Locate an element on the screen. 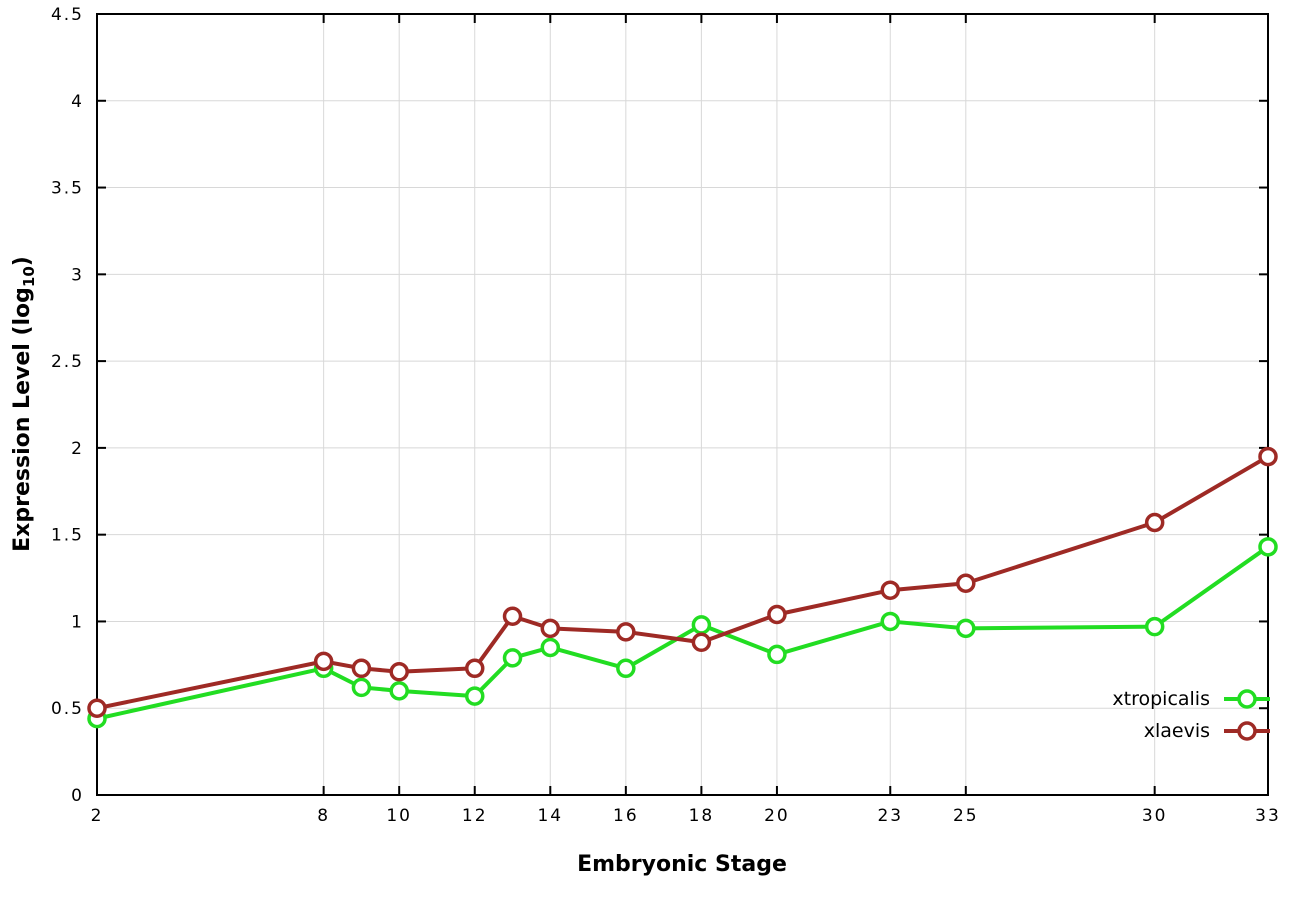 This screenshot has width=1296, height=907. x-tick-label: 14 is located at coordinates (550, 816).